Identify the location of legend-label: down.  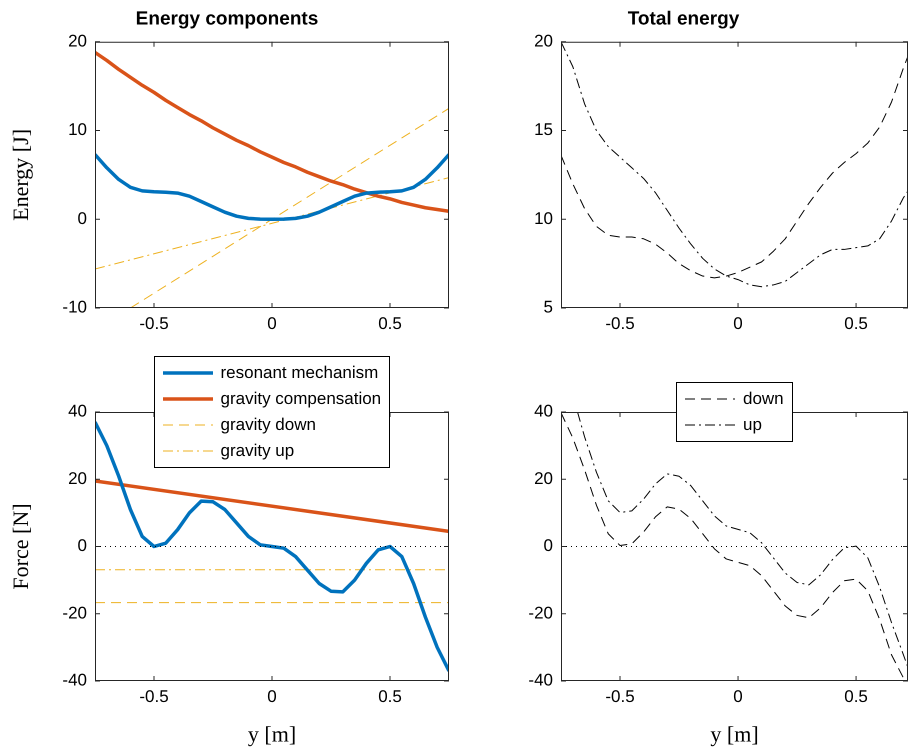
(763, 399).